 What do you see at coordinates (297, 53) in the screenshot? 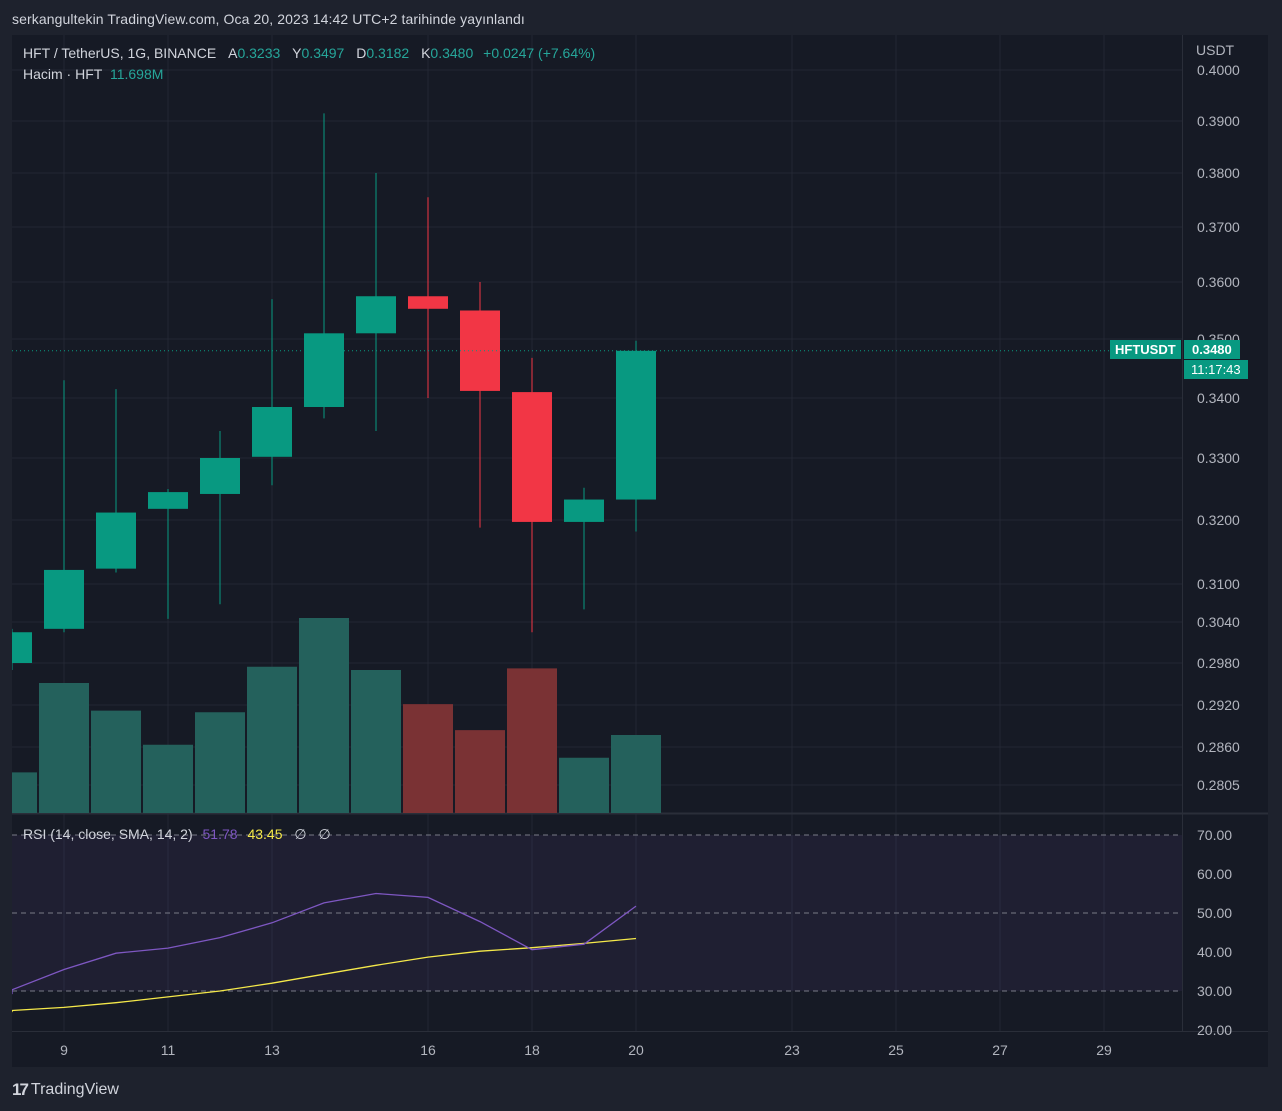
I see `high-key: Y` at bounding box center [297, 53].